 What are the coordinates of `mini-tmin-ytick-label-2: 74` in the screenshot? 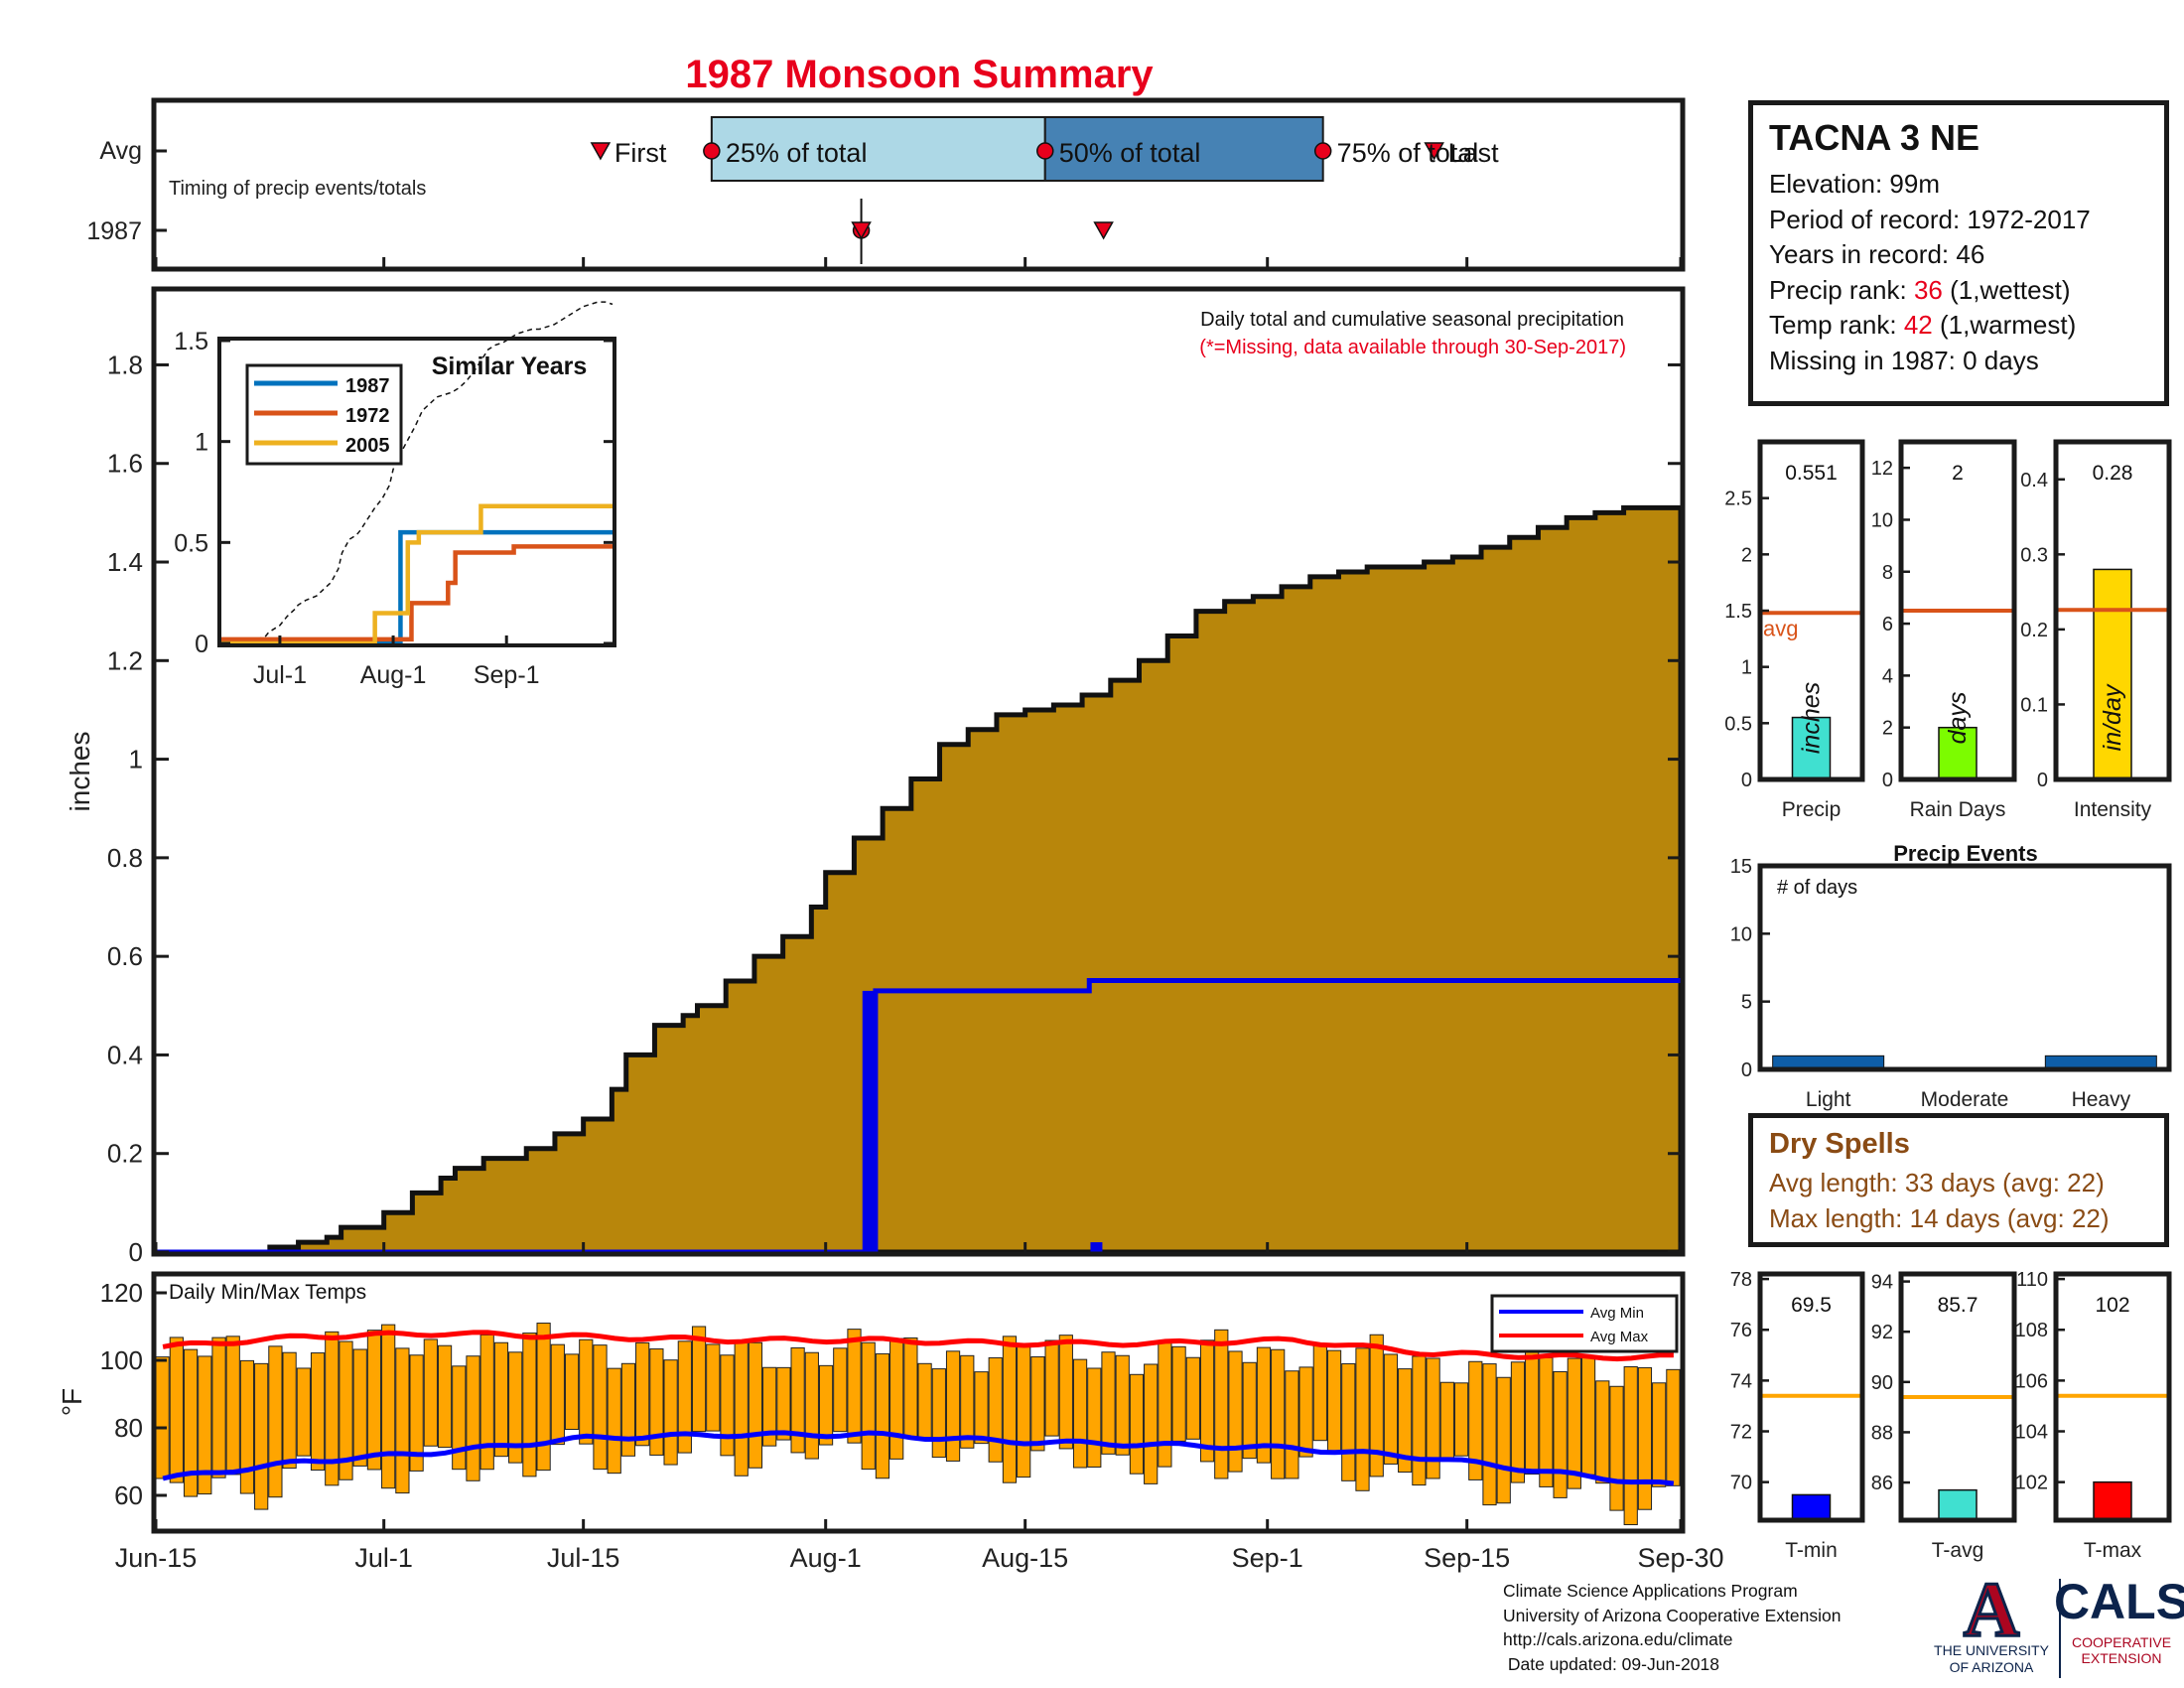 It's located at (1741, 1381).